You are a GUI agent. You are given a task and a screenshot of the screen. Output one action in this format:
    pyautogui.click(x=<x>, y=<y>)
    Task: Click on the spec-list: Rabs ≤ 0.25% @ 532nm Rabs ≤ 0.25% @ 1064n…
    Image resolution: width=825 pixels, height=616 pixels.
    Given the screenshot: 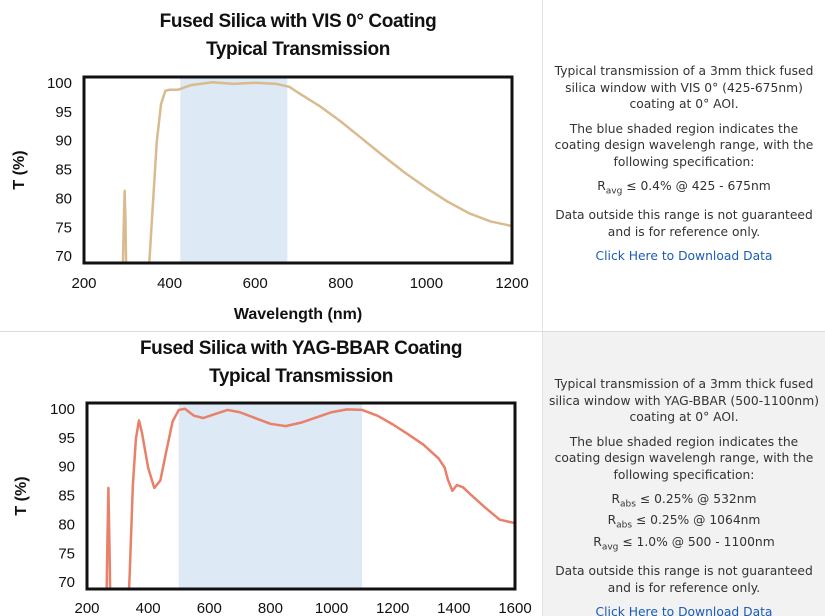 What is the action you would take?
    pyautogui.click(x=684, y=523)
    